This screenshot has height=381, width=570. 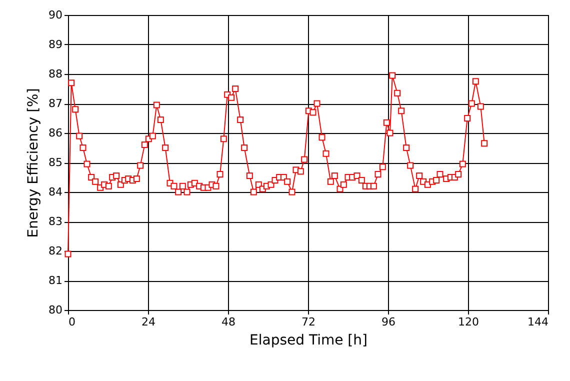 What do you see at coordinates (55, 74) in the screenshot?
I see `y-tick-label: 88` at bounding box center [55, 74].